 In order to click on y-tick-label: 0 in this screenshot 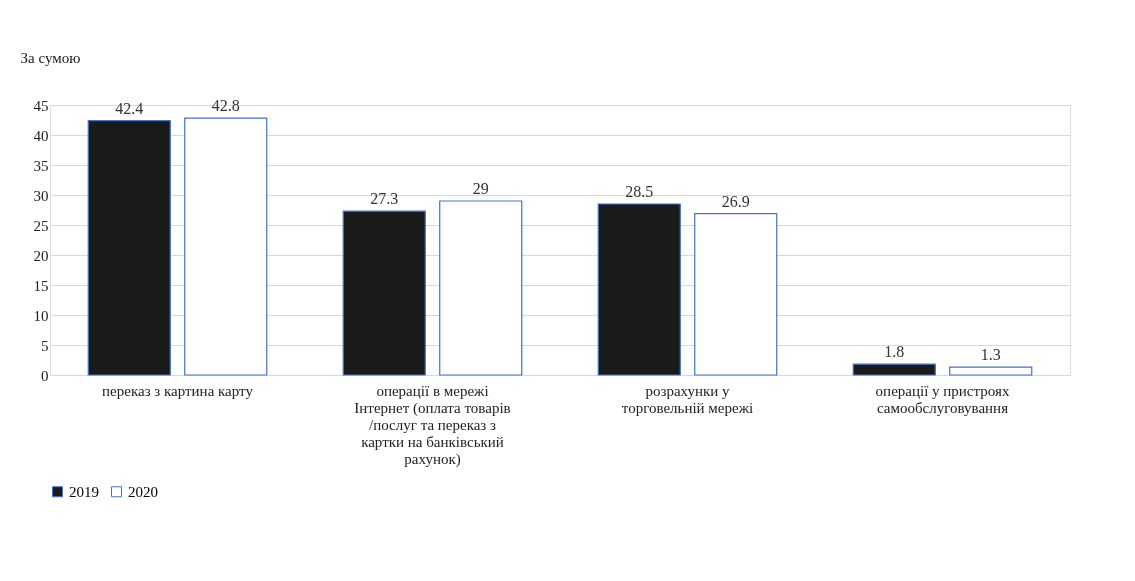, I will do `click(45, 375)`.